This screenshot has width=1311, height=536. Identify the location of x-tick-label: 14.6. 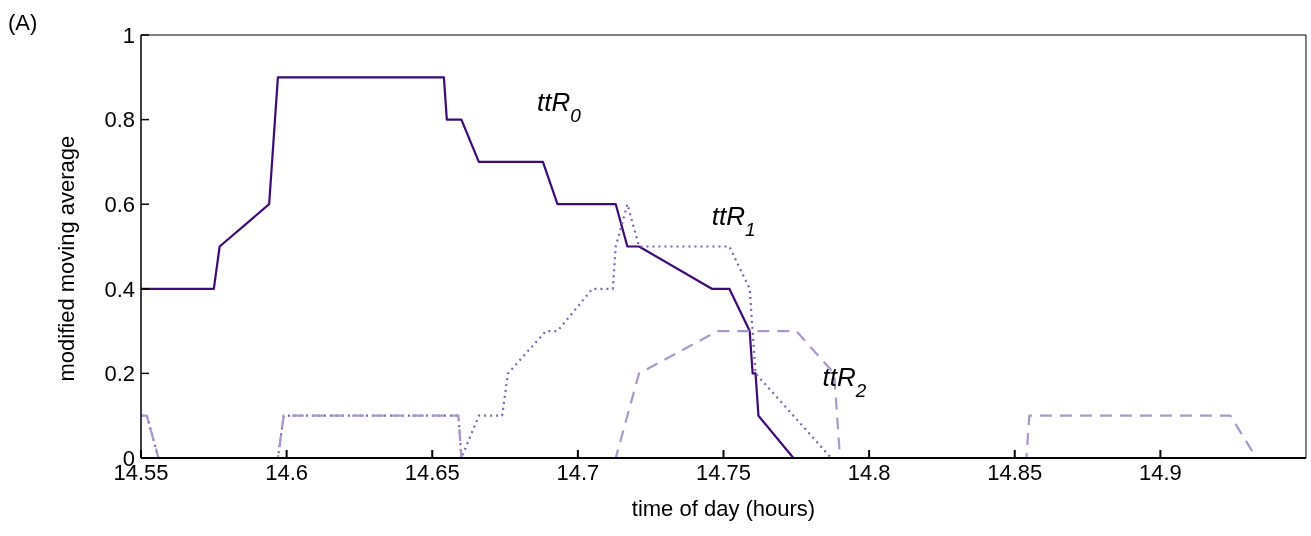
(287, 472).